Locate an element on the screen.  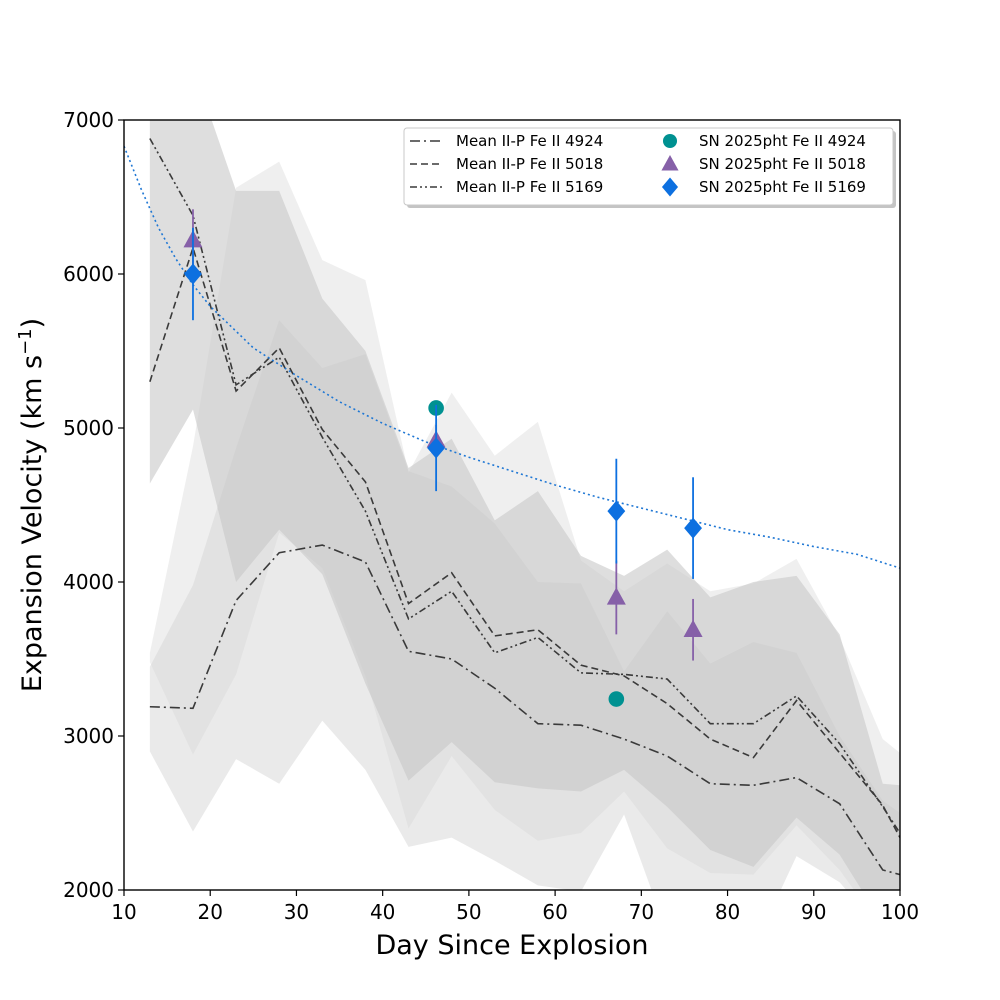
y-axis-label: Expansion Velocity (km s−1) is located at coordinates (31, 505).